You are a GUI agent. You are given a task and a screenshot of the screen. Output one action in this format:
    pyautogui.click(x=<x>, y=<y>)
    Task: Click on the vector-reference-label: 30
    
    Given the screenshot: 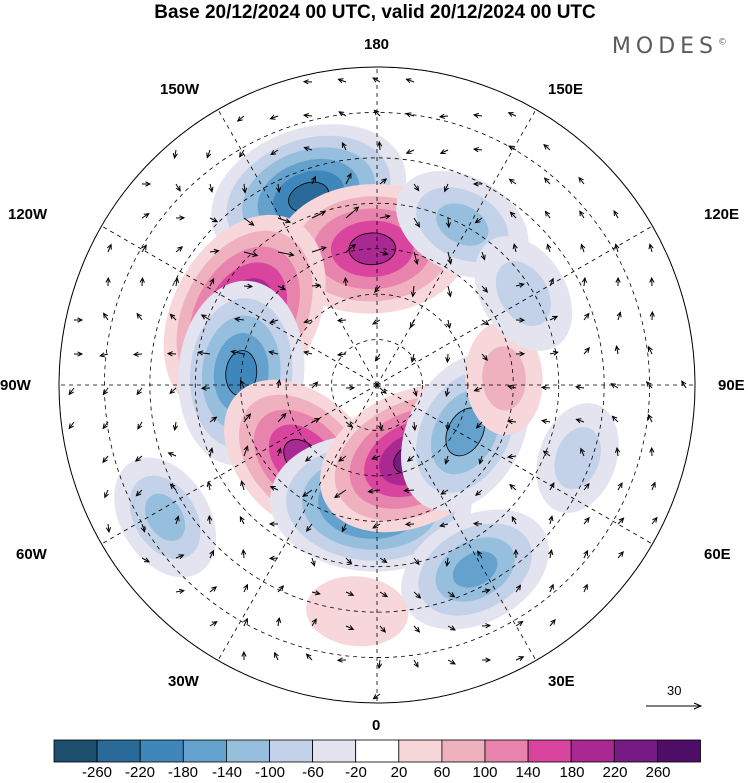 What is the action you would take?
    pyautogui.click(x=674, y=690)
    